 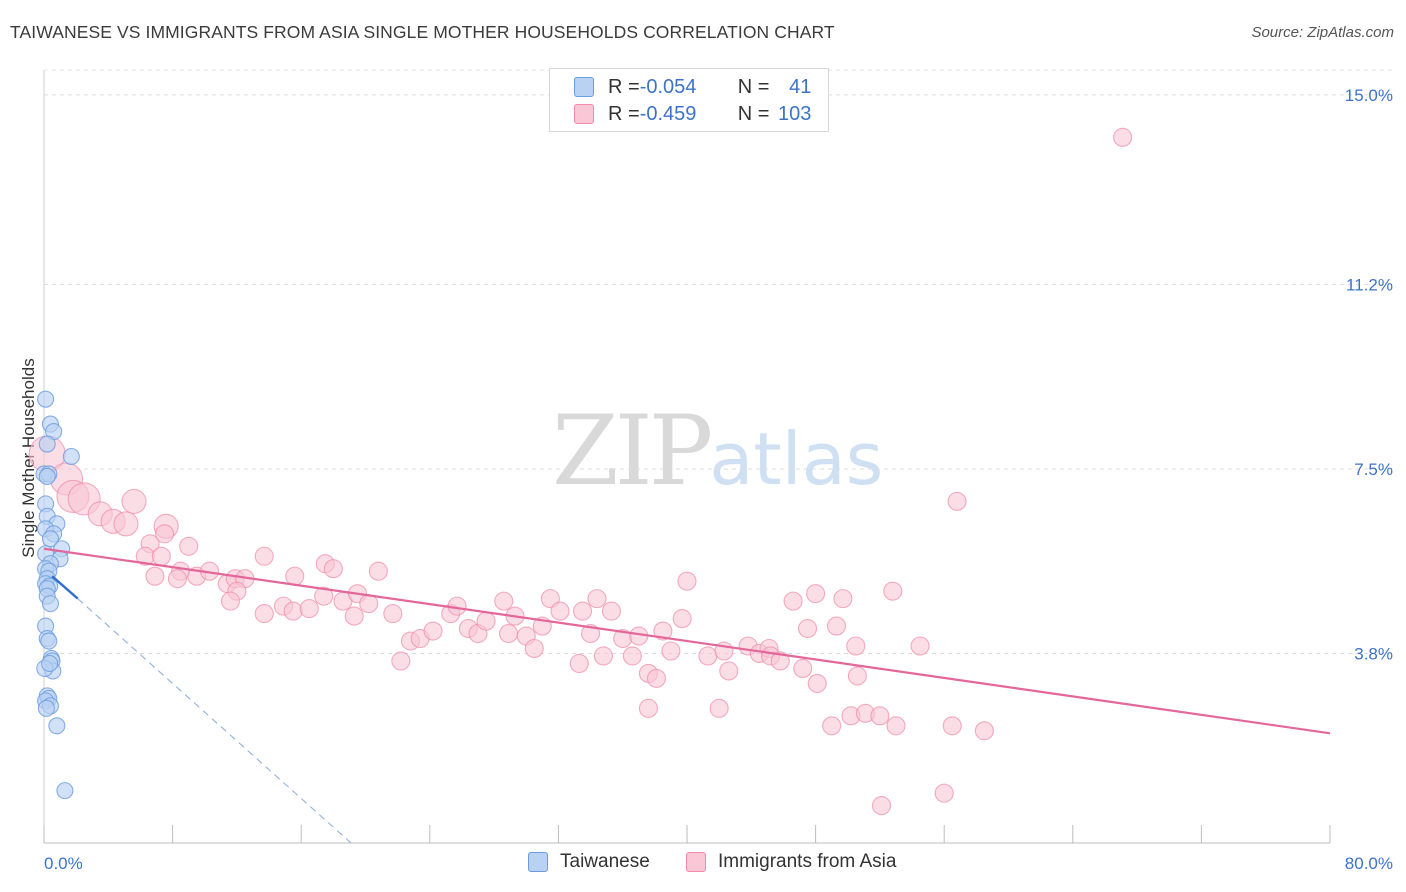 I want to click on stats-legend: R = -0.054 N = 41 R = -0.459 N = 103, so click(x=689, y=100).